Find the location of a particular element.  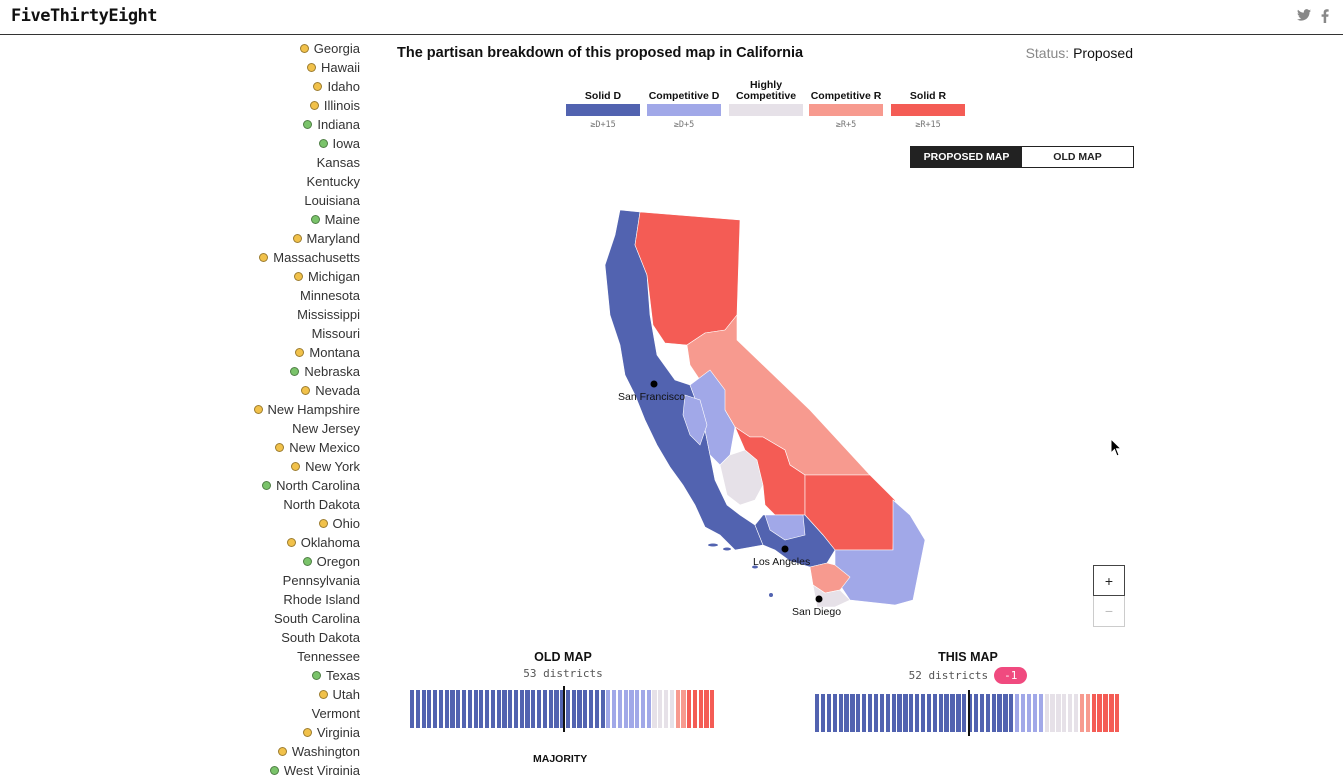

state-item: Texas is located at coordinates (180, 675).